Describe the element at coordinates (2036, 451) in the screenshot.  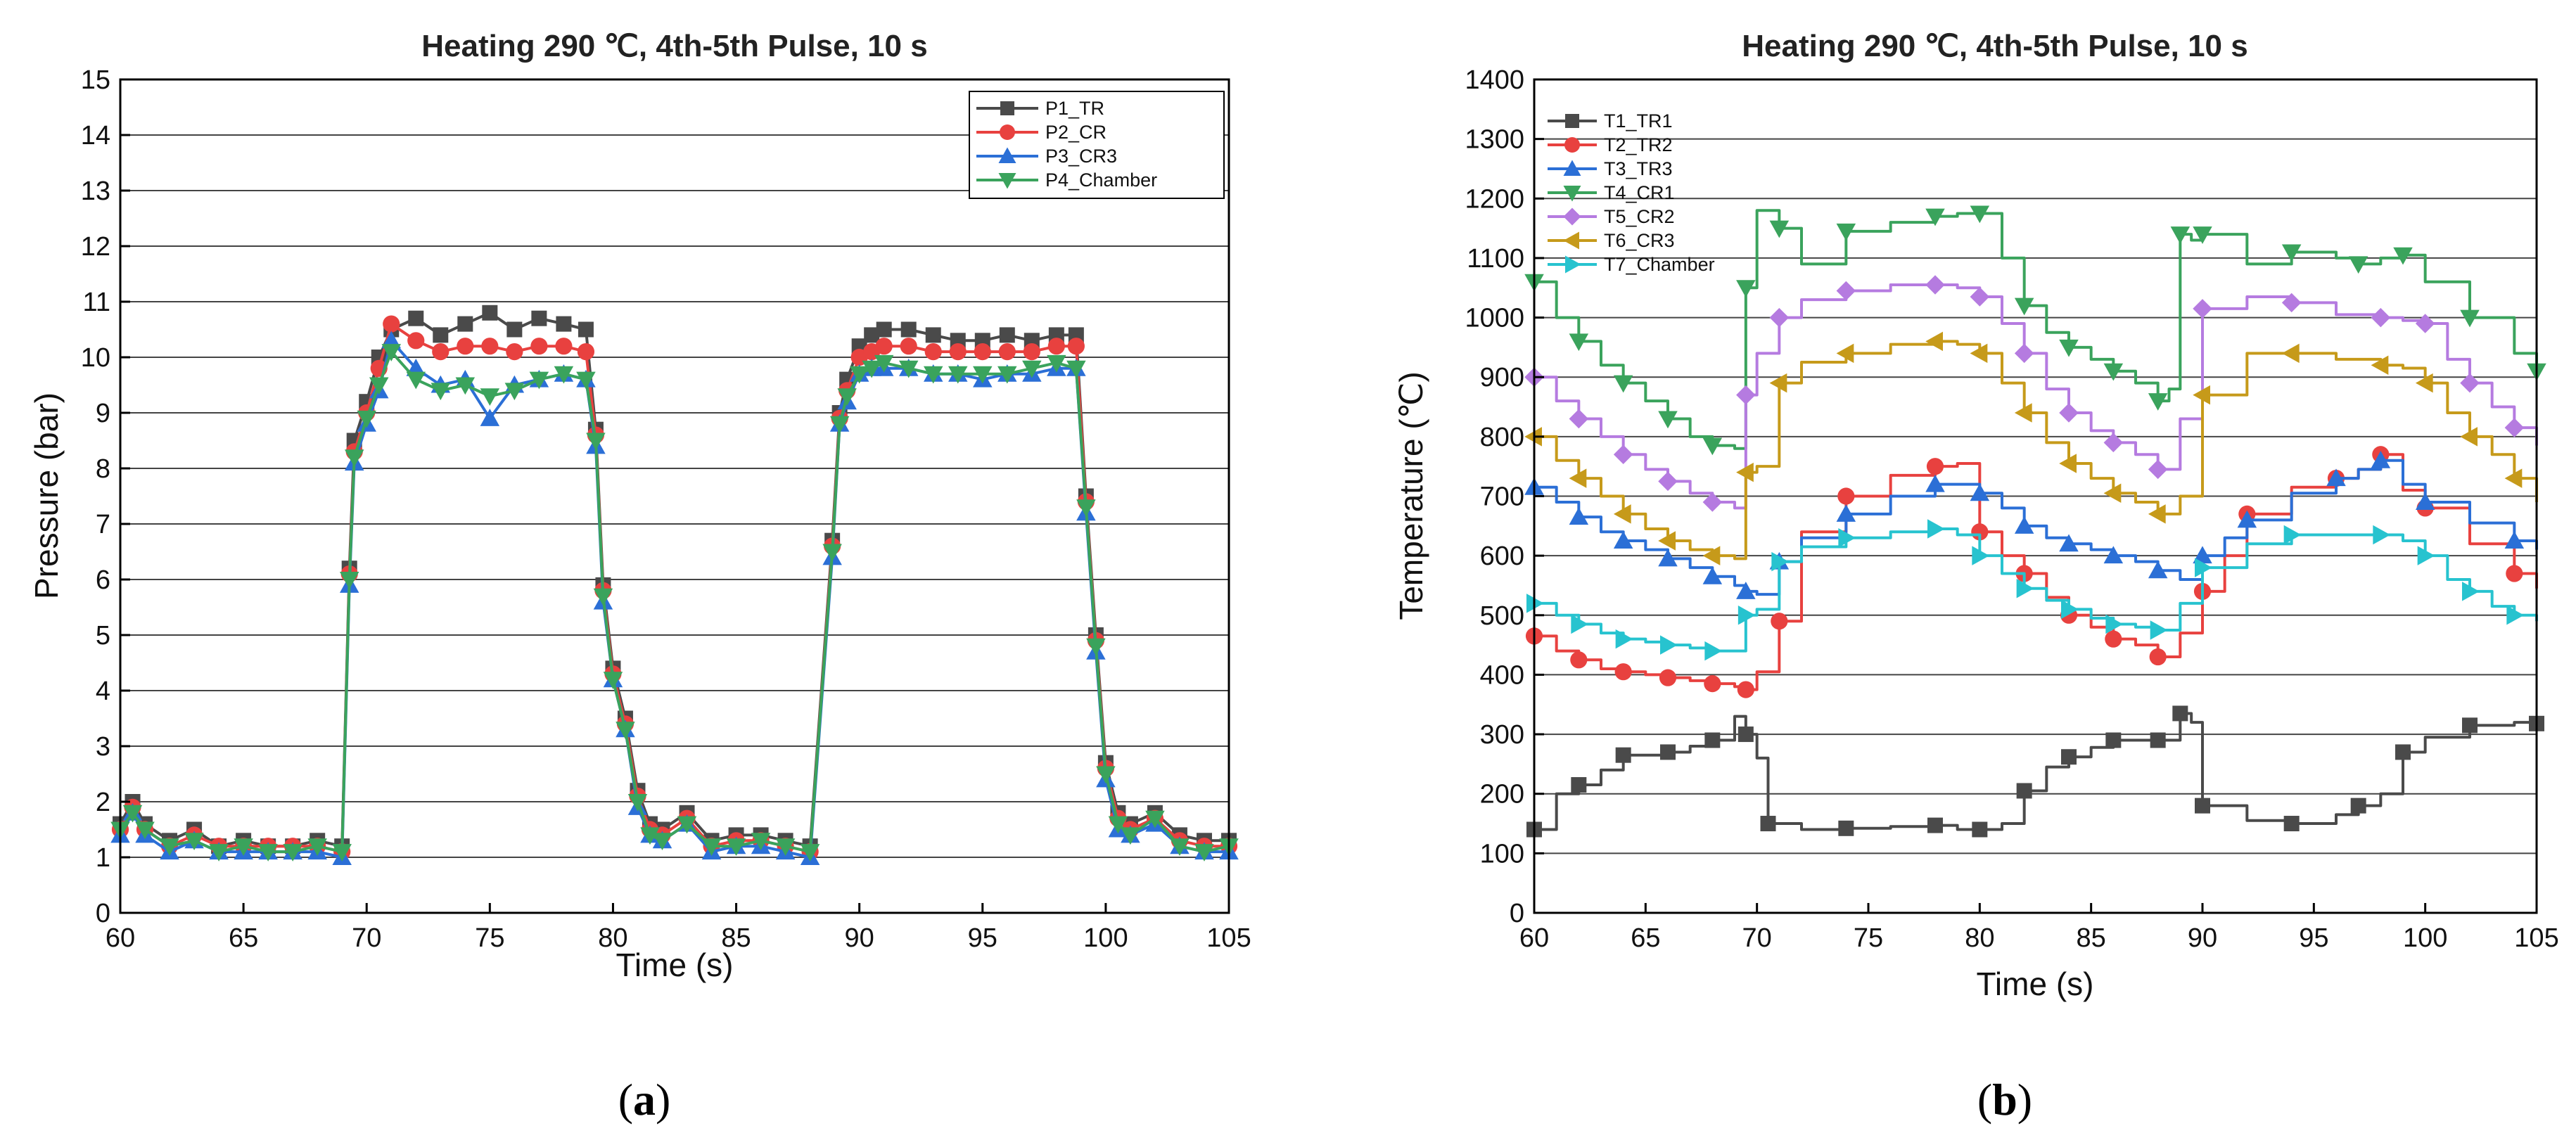
I see `series-line` at that location.